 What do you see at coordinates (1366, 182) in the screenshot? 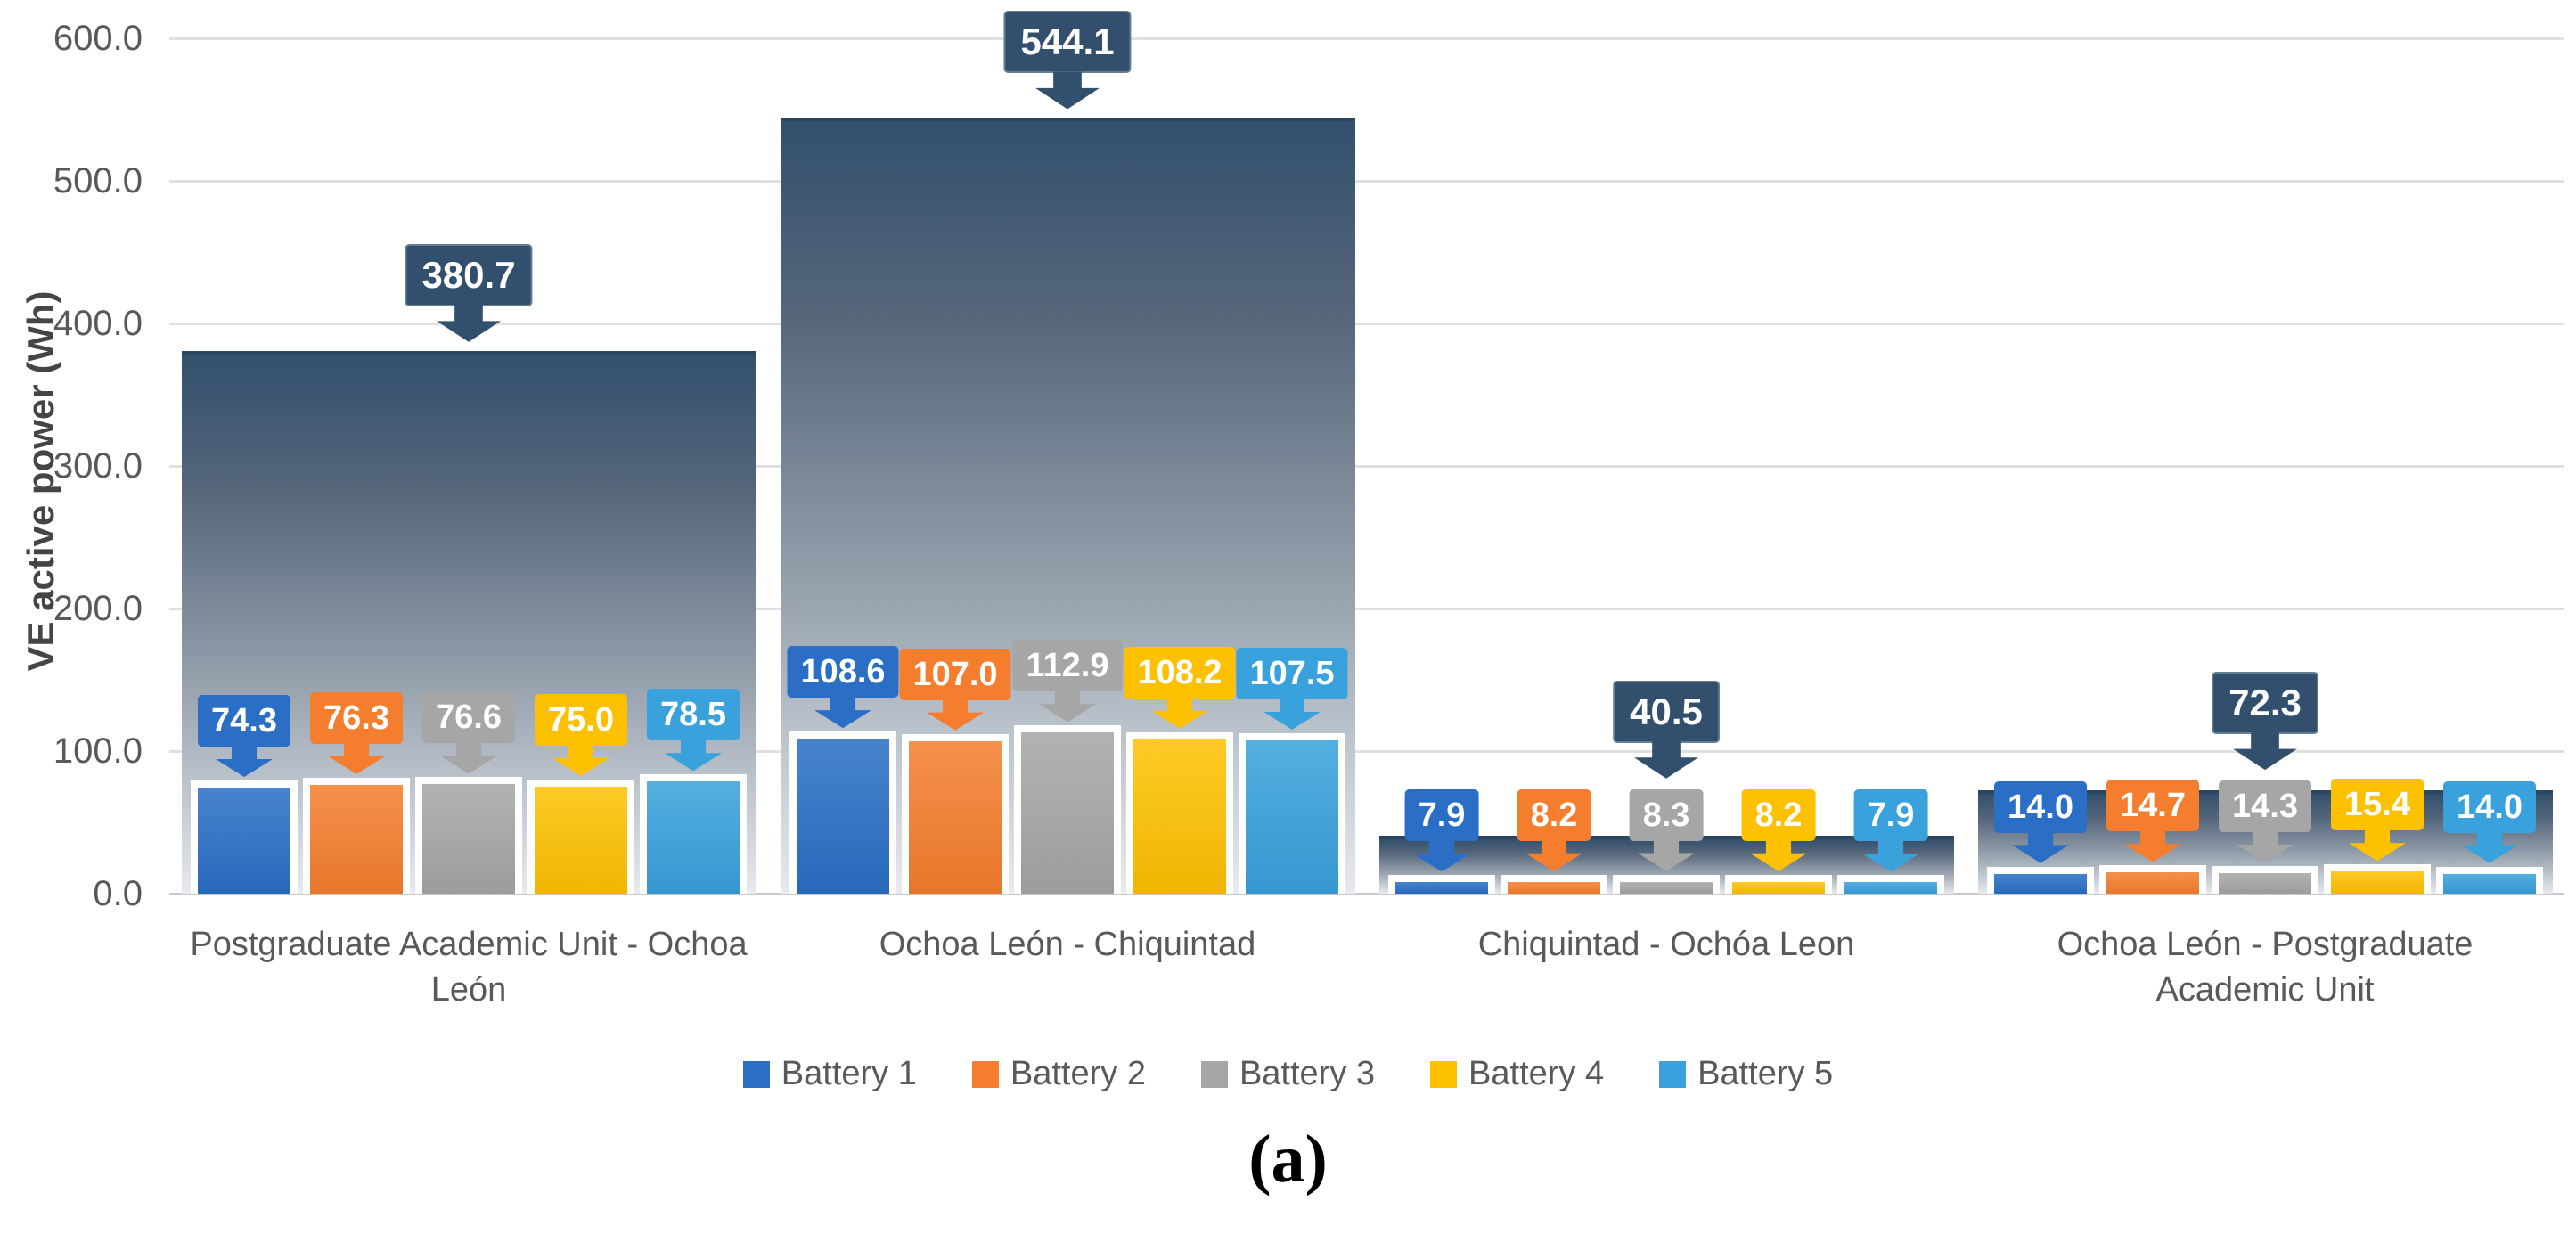
I see `gridline-500.0` at bounding box center [1366, 182].